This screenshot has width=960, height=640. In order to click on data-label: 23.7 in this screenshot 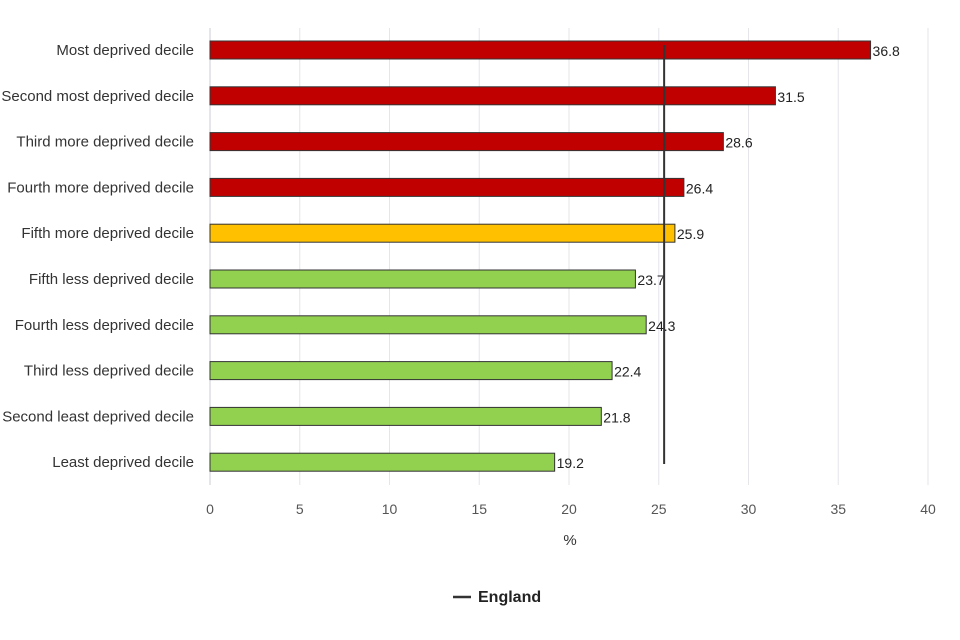, I will do `click(650, 280)`.